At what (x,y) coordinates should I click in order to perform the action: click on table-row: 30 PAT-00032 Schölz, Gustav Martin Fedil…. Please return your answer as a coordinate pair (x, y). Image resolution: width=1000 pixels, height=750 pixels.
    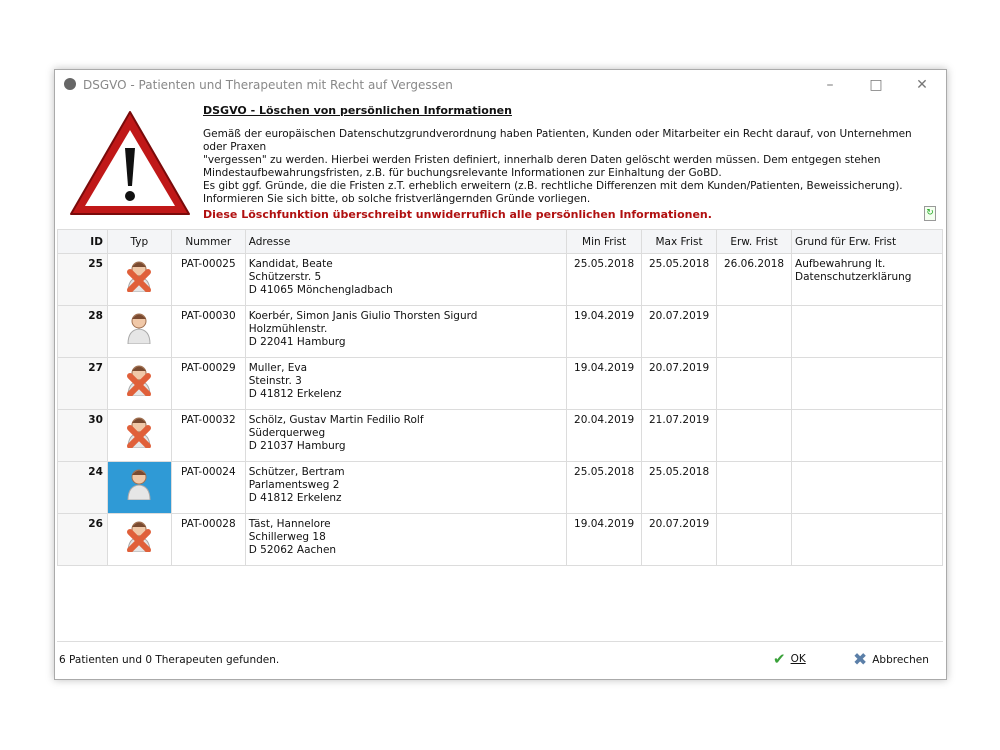
    Looking at the image, I should click on (500, 435).